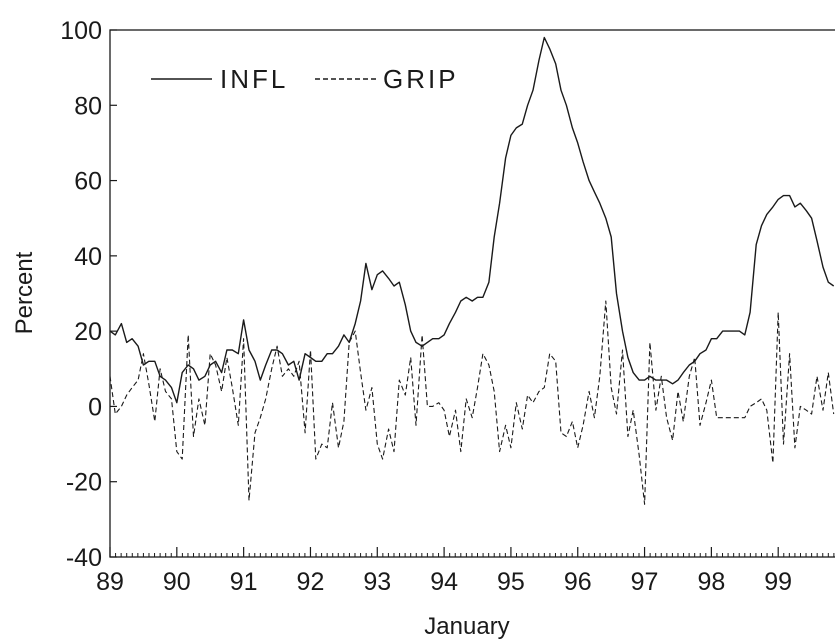  I want to click on y-tick-label: 80, so click(88, 106).